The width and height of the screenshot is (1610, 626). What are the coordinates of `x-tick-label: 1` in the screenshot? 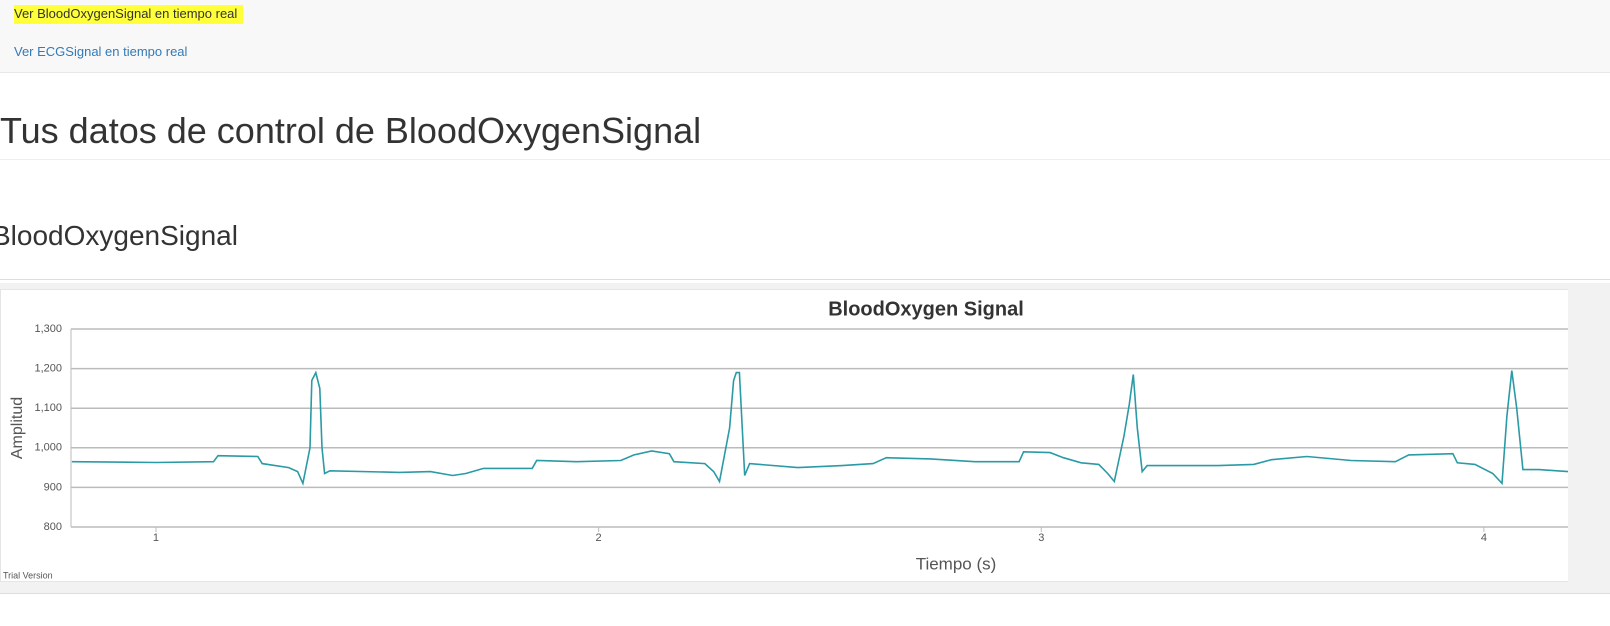 It's located at (156, 538).